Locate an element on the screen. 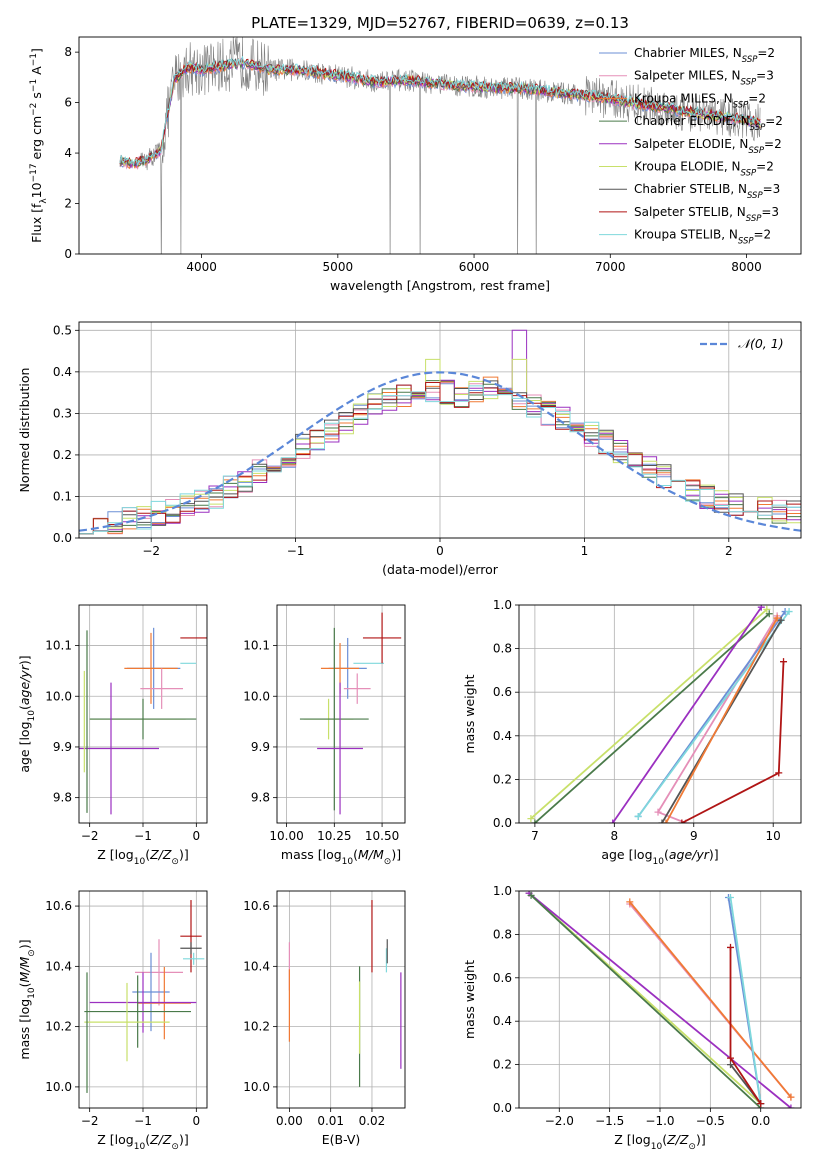 The image size is (819, 1170). x-tick-label: −1.0 is located at coordinates (659, 1121).